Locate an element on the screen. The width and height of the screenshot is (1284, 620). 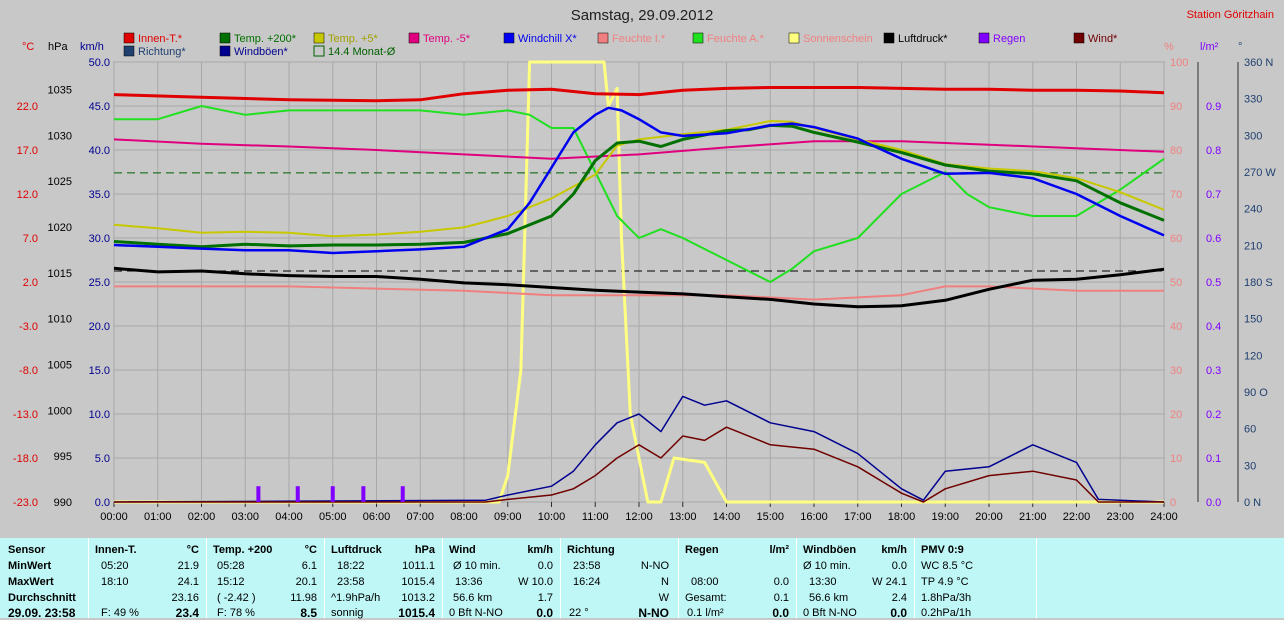
legend-swatch-feuchte-a is located at coordinates (698, 38).